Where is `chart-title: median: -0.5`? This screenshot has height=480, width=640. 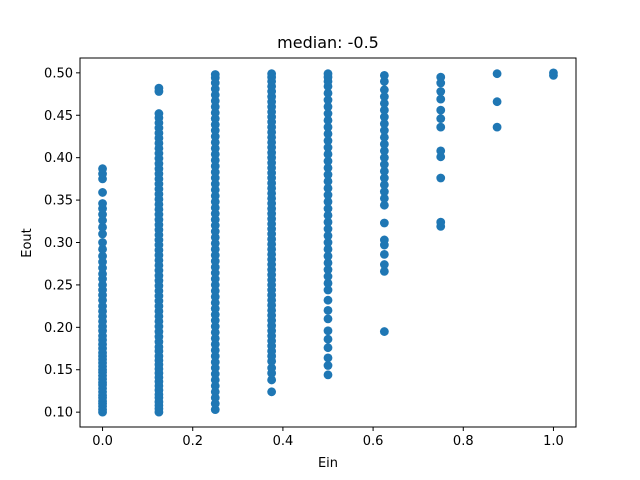 chart-title: median: -0.5 is located at coordinates (328, 42).